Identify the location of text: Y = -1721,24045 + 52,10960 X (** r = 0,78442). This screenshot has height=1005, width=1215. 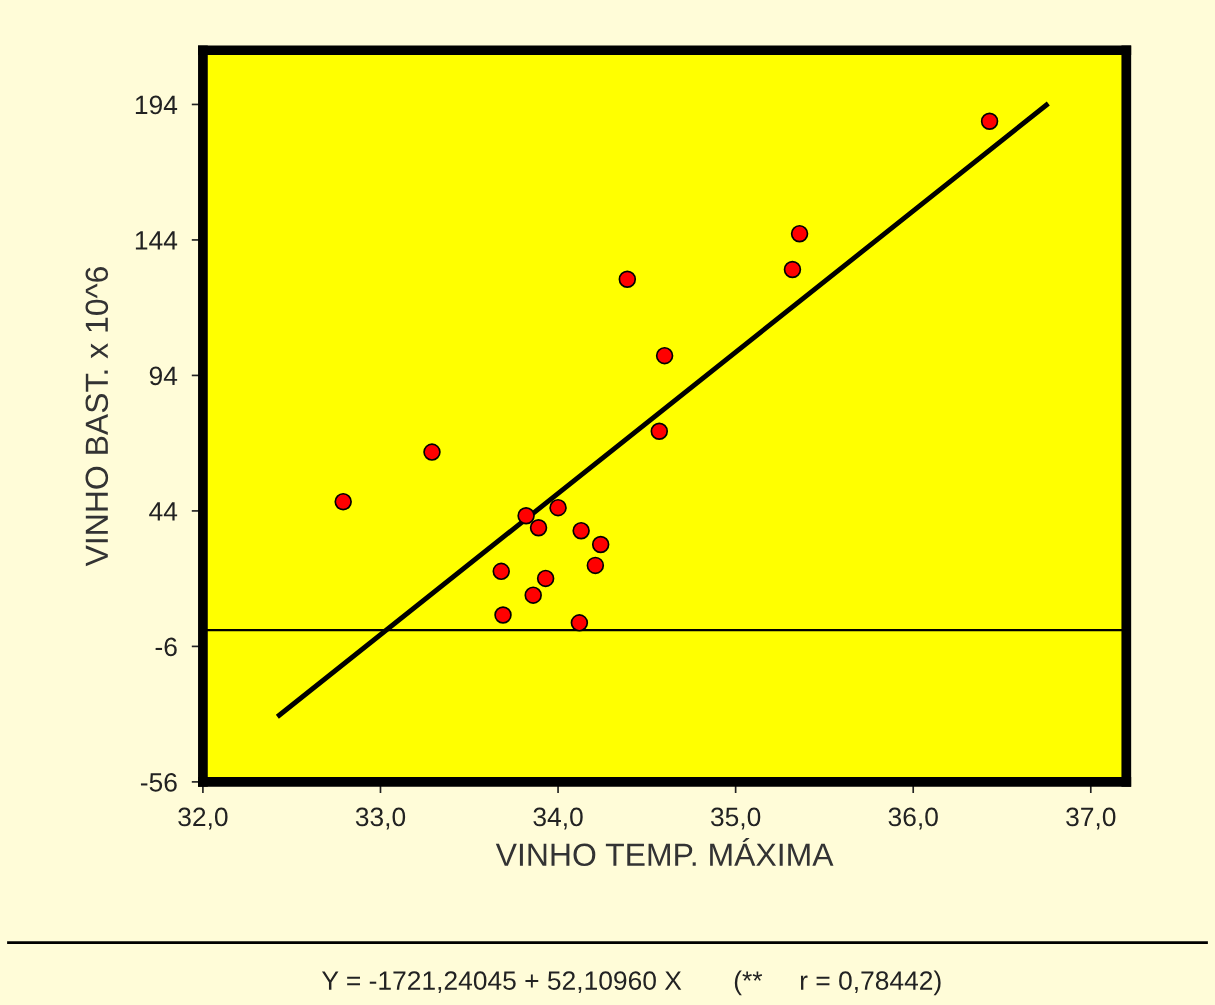
(631, 983).